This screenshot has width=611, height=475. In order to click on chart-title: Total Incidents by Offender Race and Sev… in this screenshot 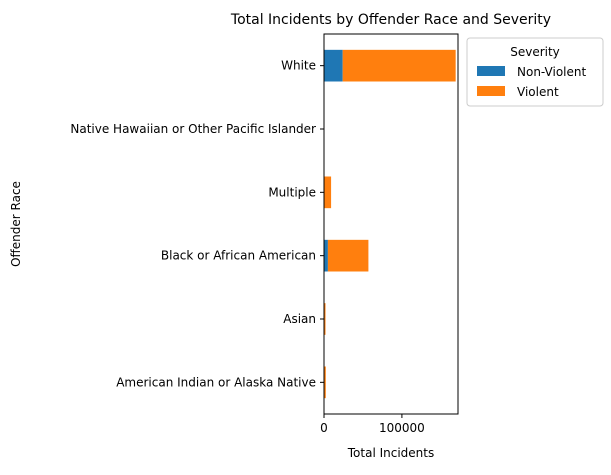, I will do `click(390, 20)`.